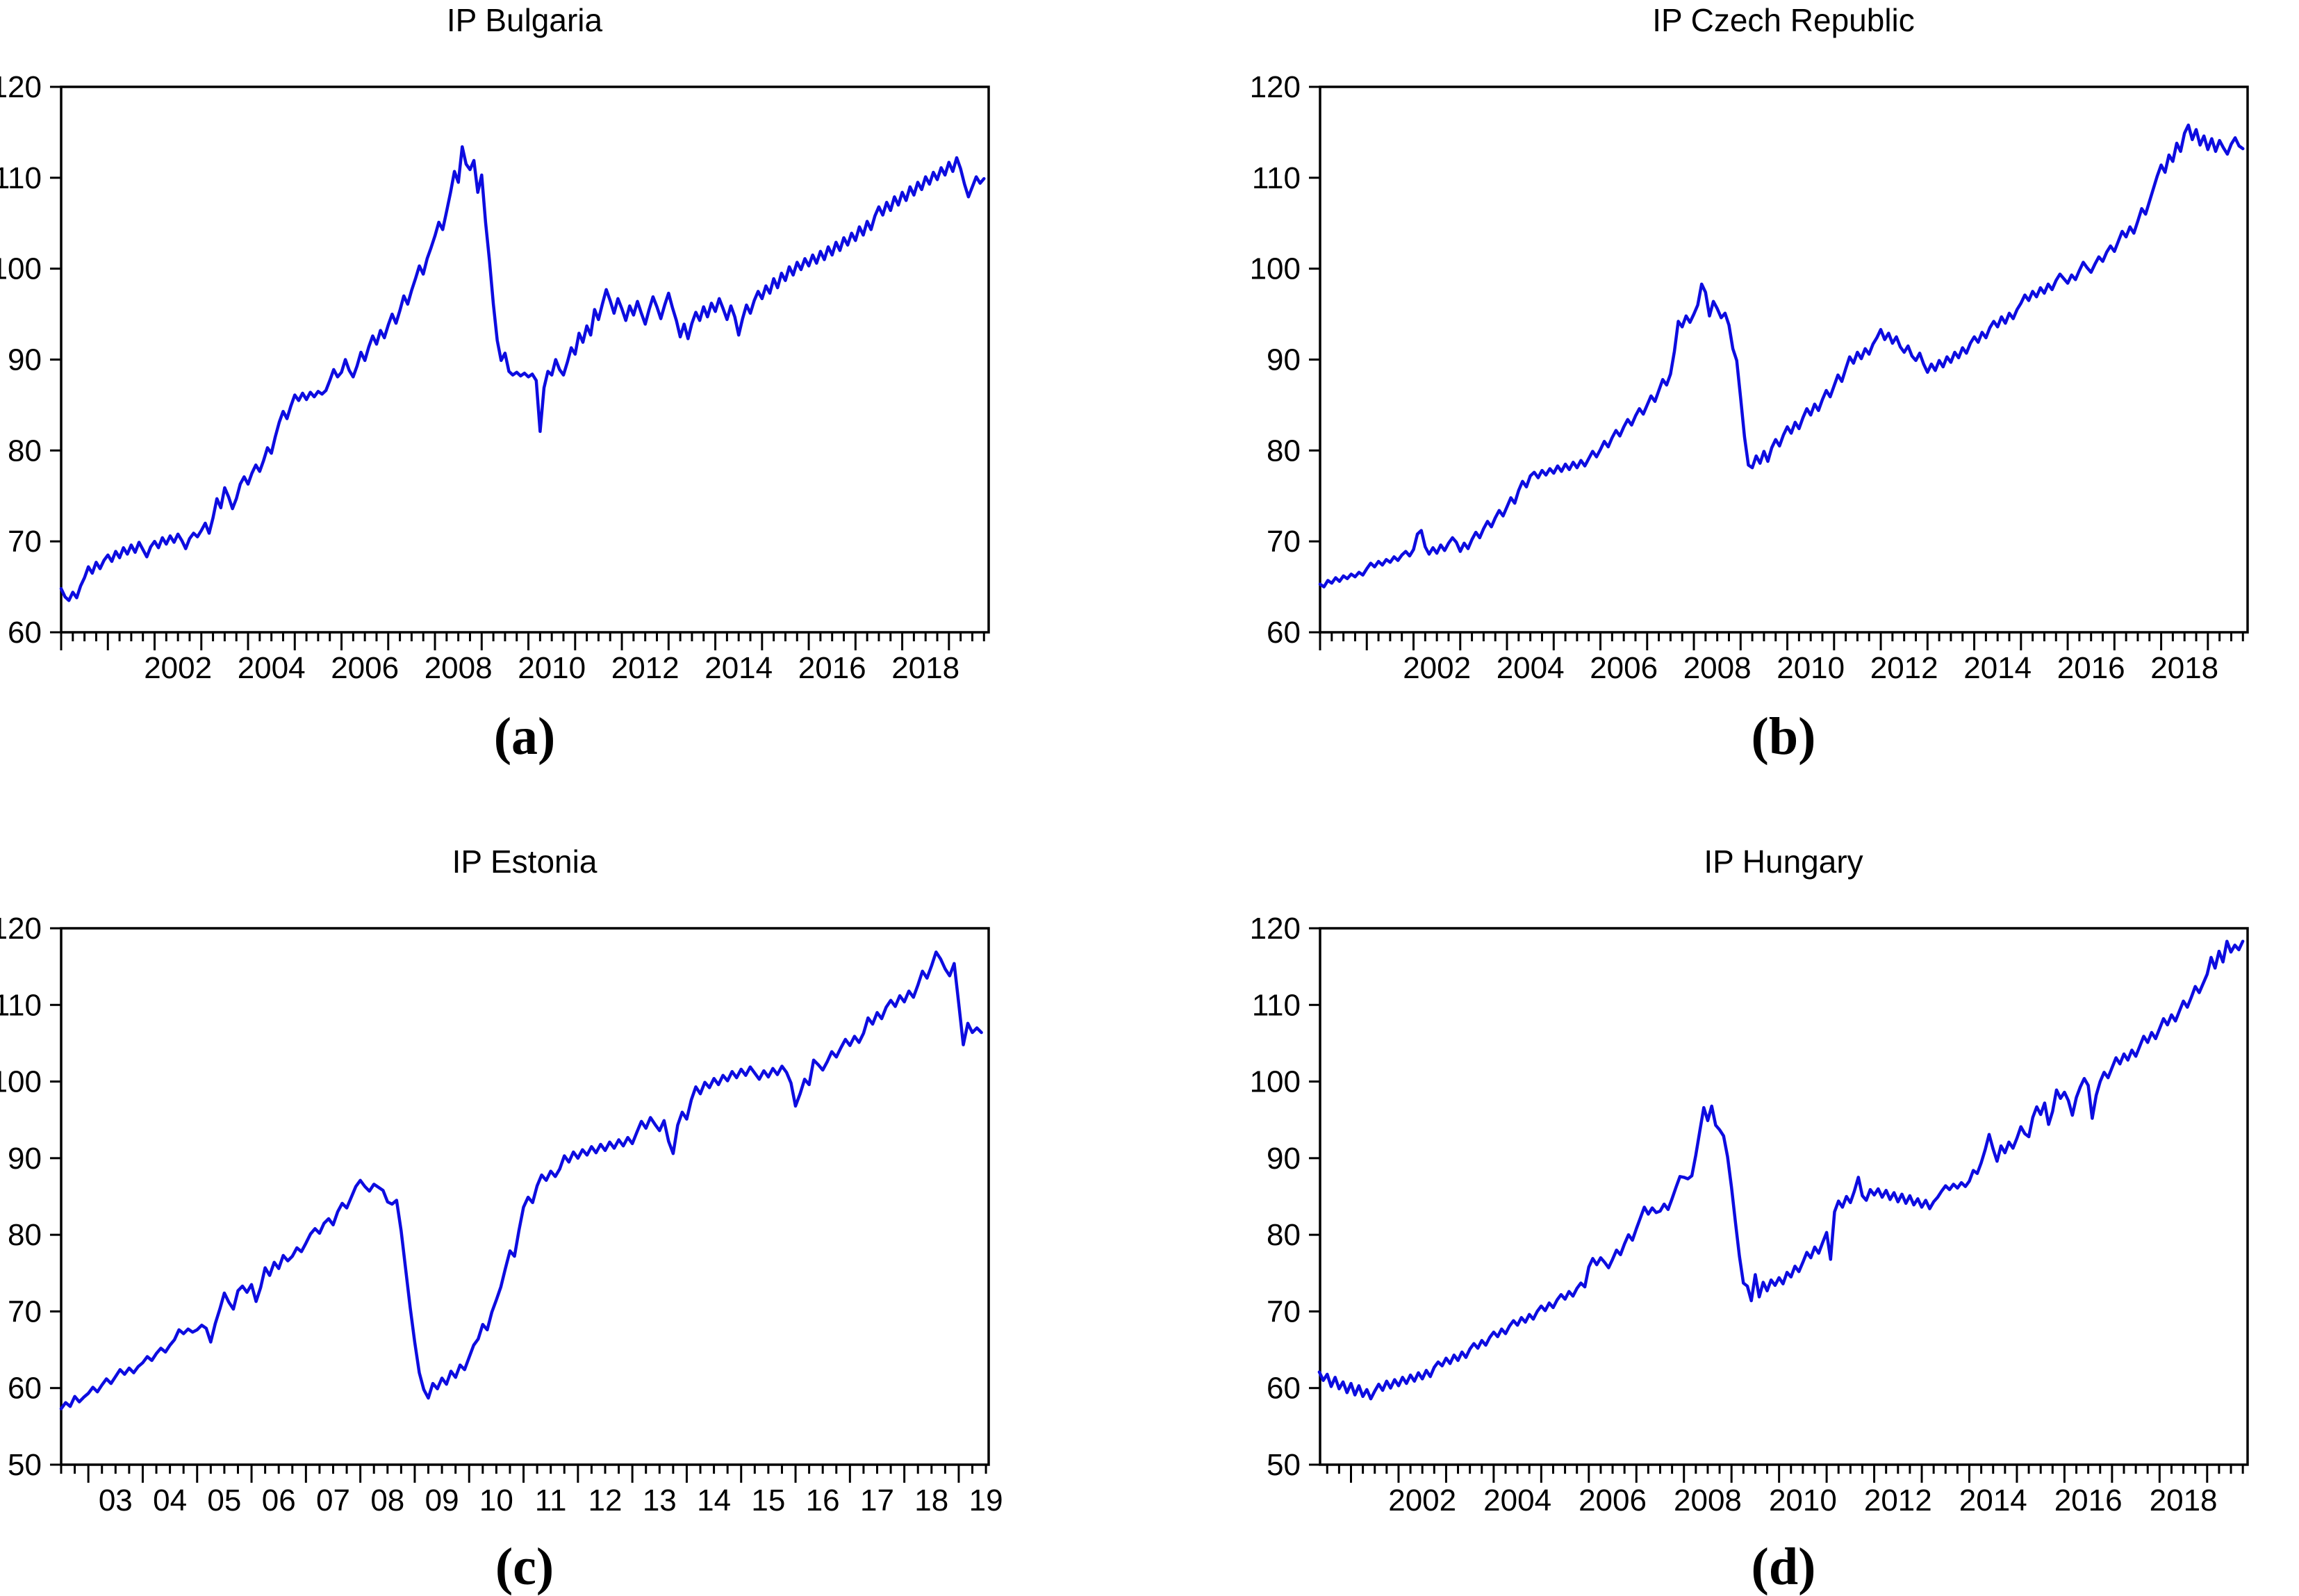  Describe the element at coordinates (224, 1500) in the screenshot. I see `x-tick-label: 05` at that location.